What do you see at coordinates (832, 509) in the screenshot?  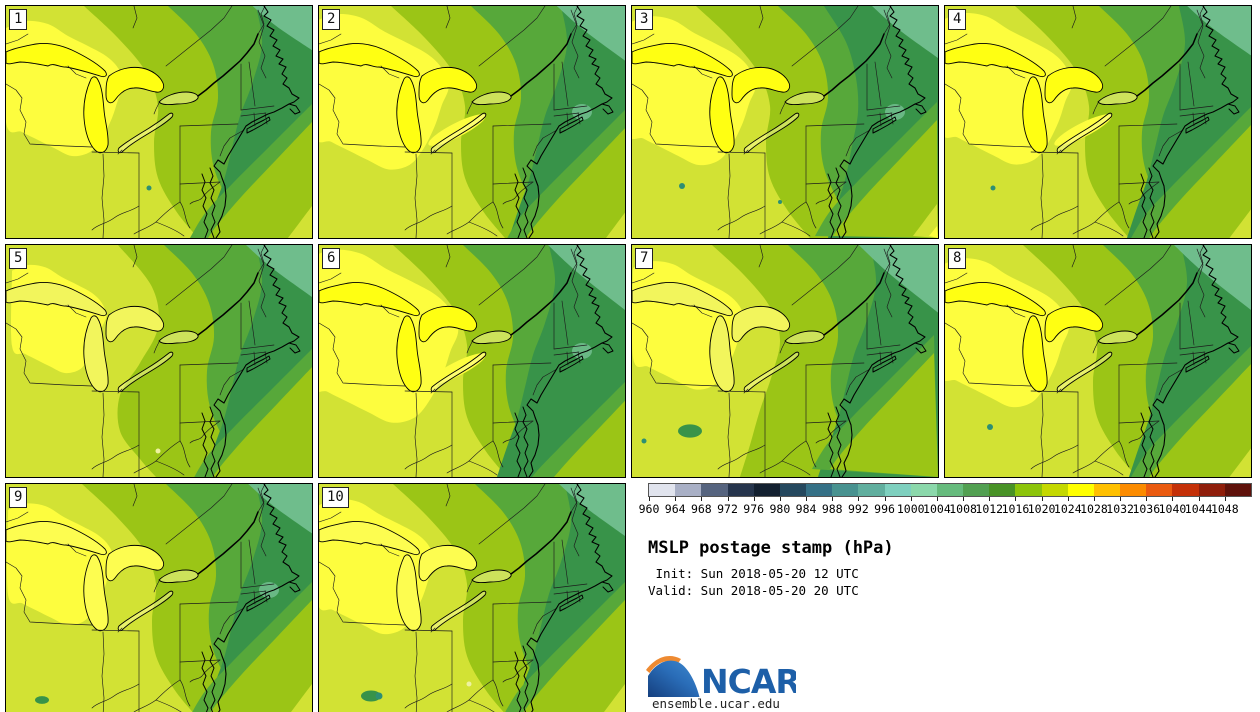 I see `colorbar-tick-label: 988` at bounding box center [832, 509].